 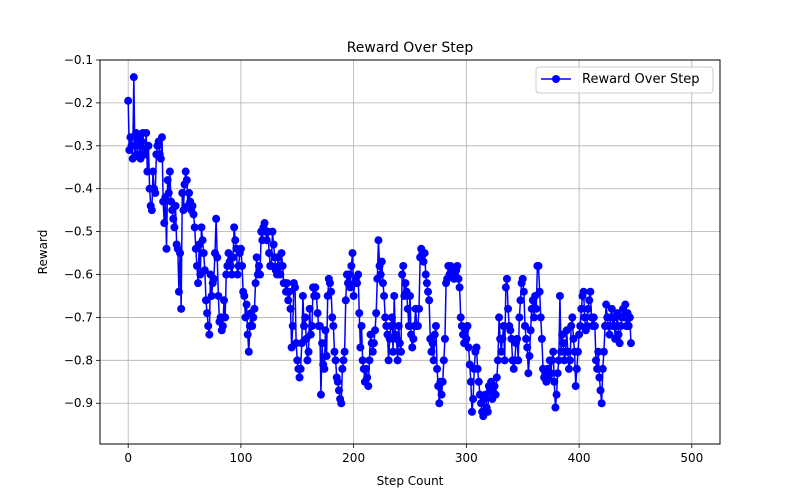 What do you see at coordinates (78, 275) in the screenshot?
I see `y-tick-label: −0.6` at bounding box center [78, 275].